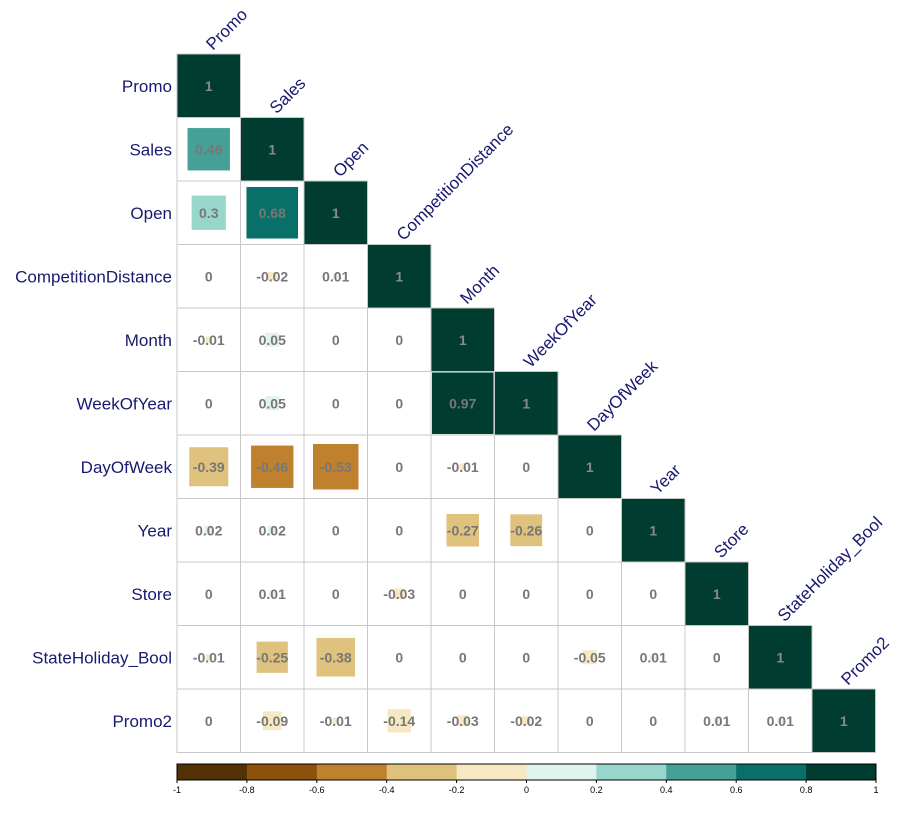  What do you see at coordinates (148, 340) in the screenshot?
I see `row-label: Month` at bounding box center [148, 340].